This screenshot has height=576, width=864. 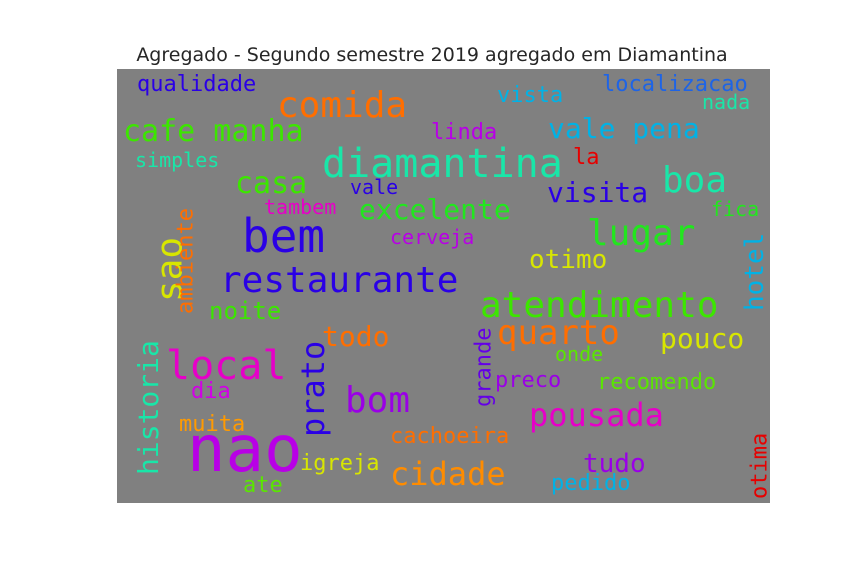 What do you see at coordinates (377, 400) in the screenshot?
I see `word-bom: bom` at bounding box center [377, 400].